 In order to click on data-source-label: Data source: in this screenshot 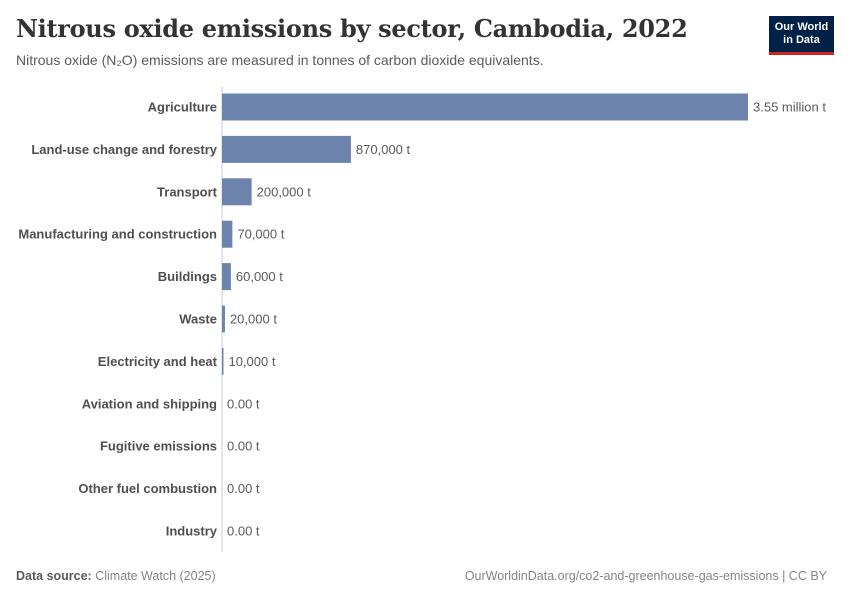, I will do `click(54, 576)`.